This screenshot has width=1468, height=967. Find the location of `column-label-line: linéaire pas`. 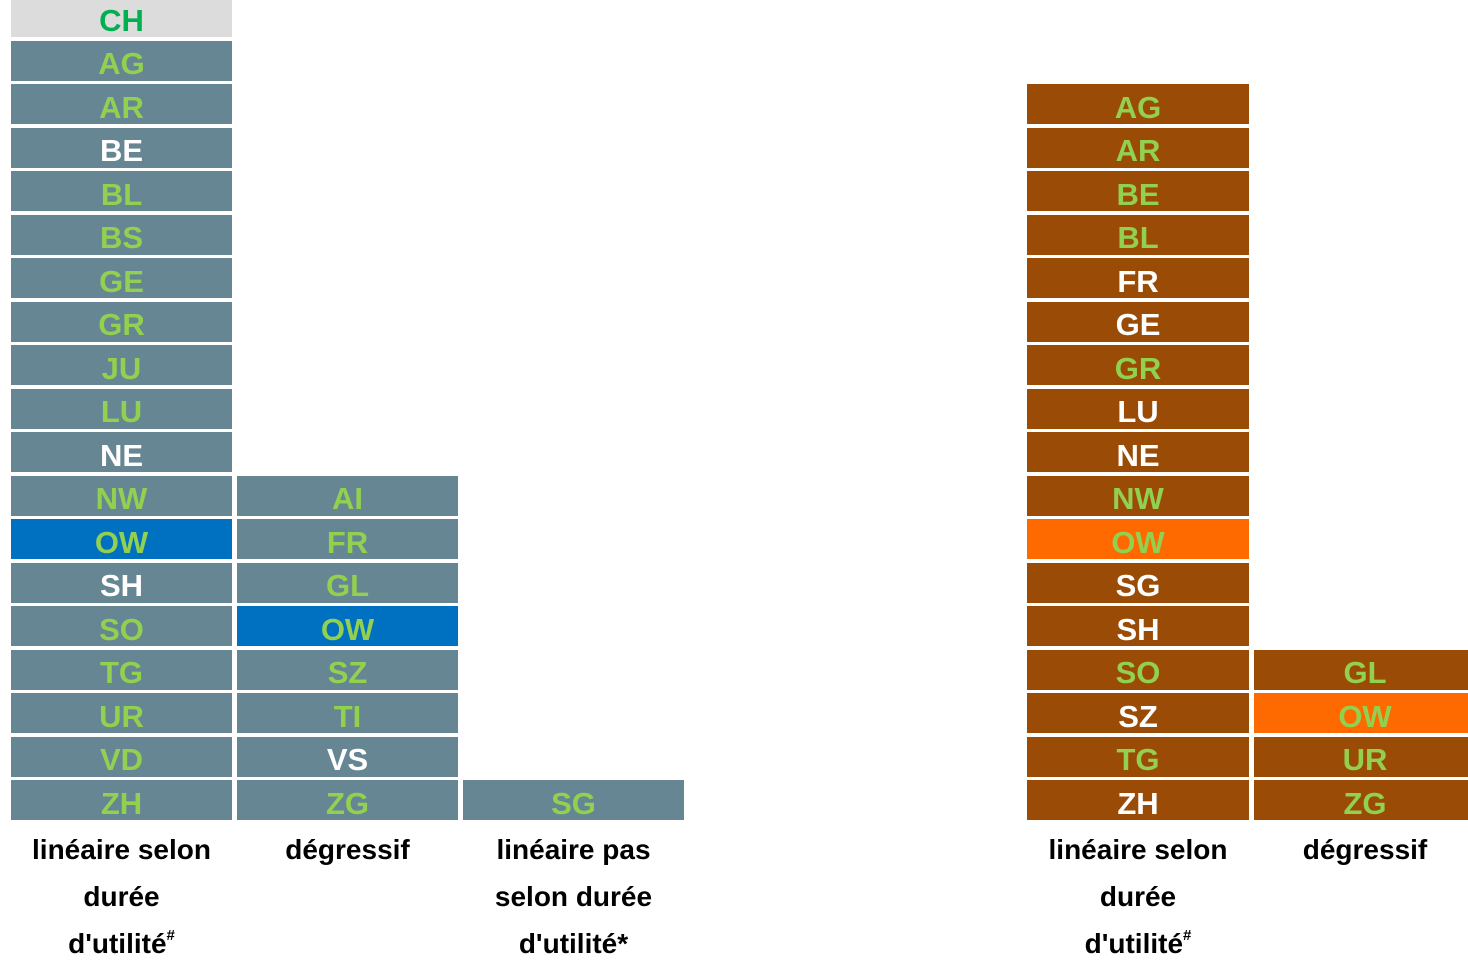

column-label-line: linéaire pas is located at coordinates (573, 849).